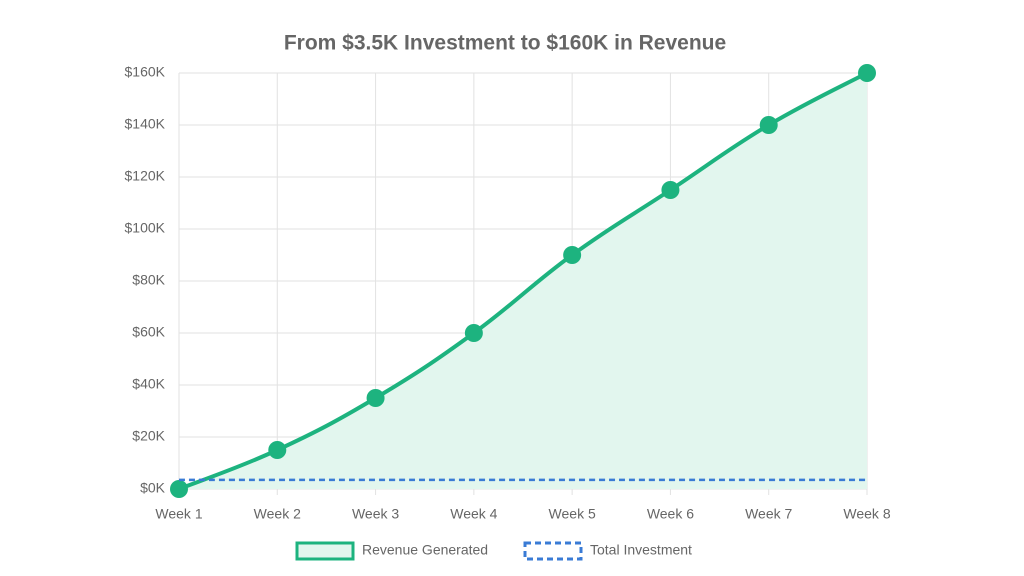  Describe the element at coordinates (145, 176) in the screenshot. I see `y-tick-label: $120K` at that location.